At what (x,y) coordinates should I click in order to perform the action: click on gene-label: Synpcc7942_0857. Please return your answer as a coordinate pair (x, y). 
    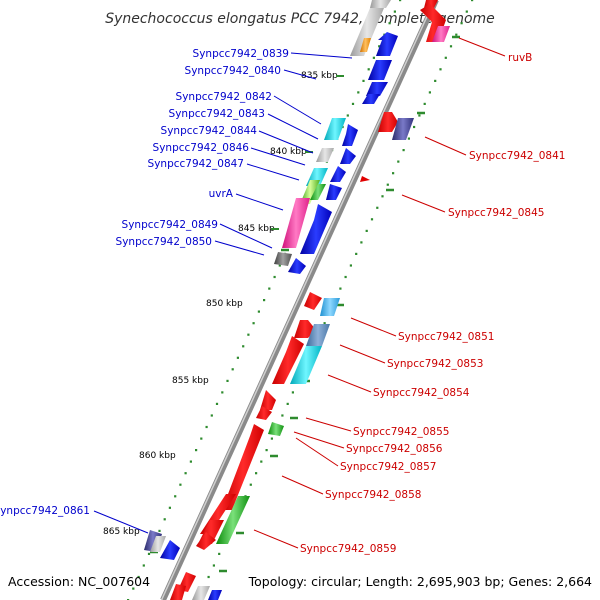
    Looking at the image, I should click on (388, 467).